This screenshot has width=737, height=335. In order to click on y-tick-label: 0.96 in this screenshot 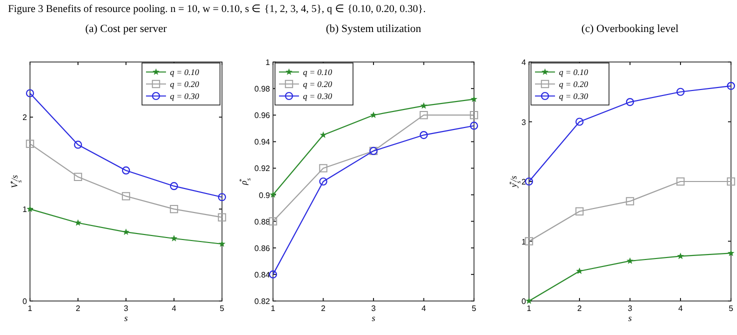, I will do `click(262, 115)`.